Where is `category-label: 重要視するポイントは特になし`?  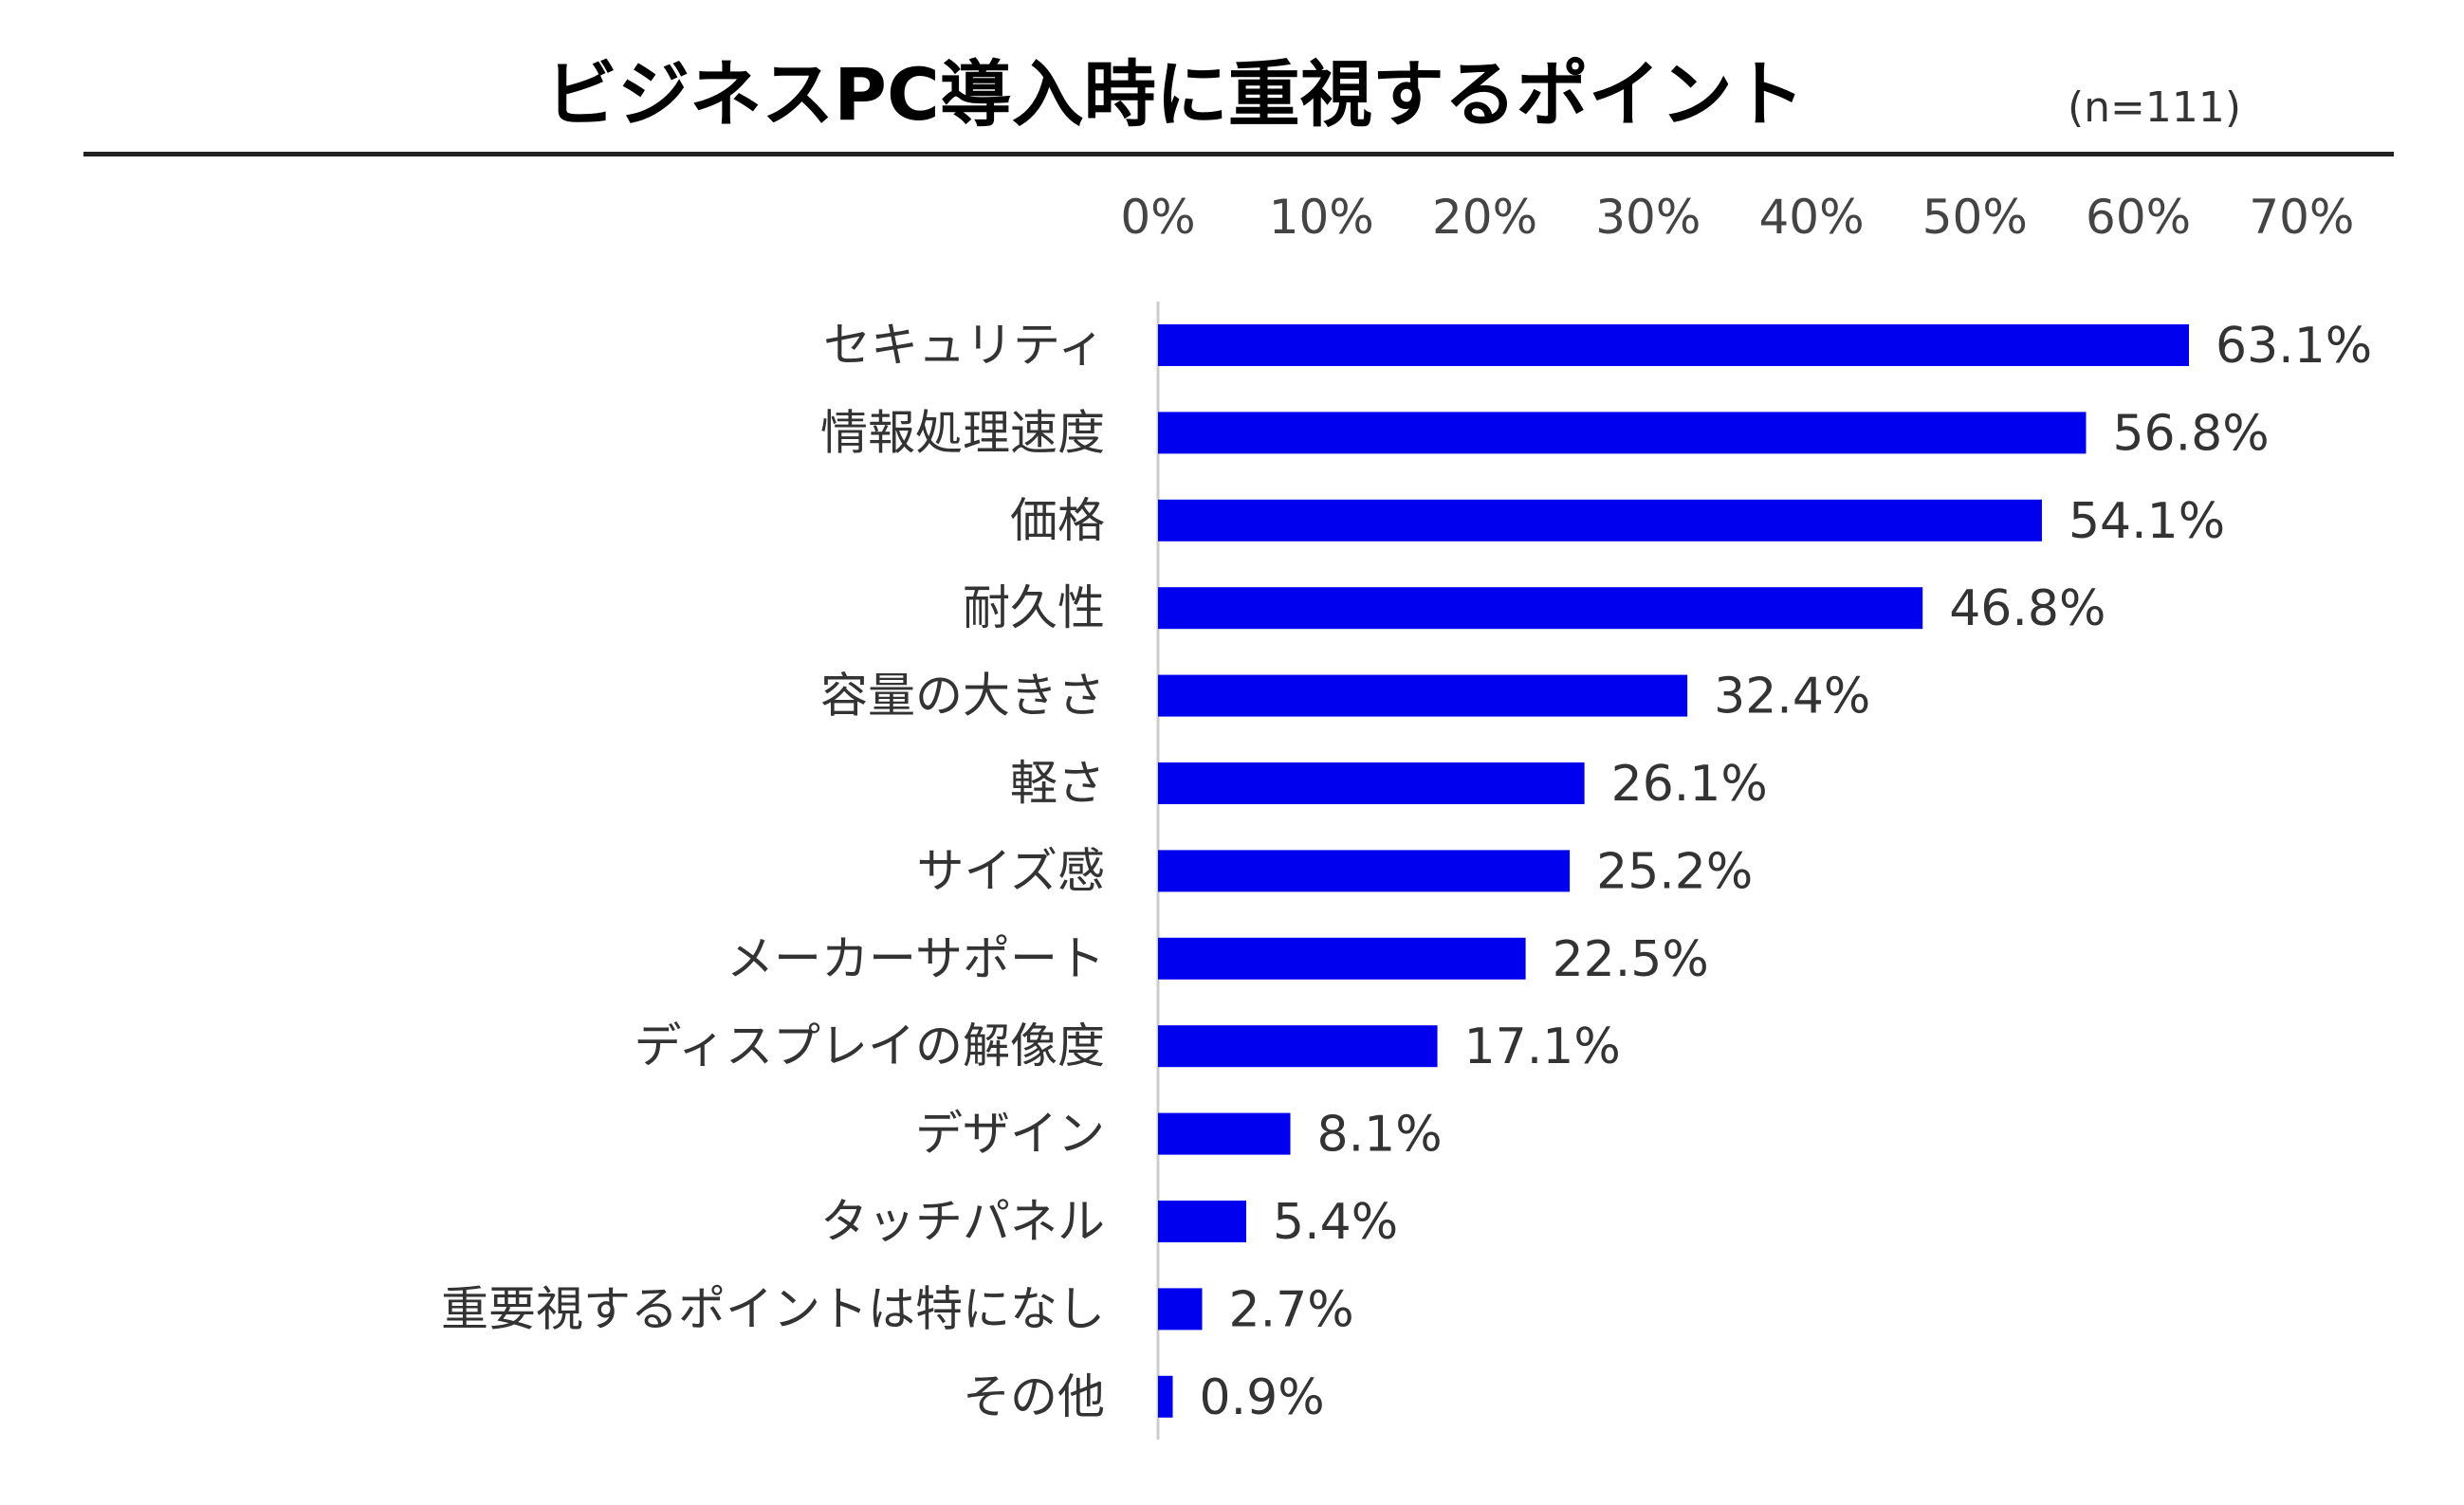 category-label: 重要視するポイントは特になし is located at coordinates (773, 1308).